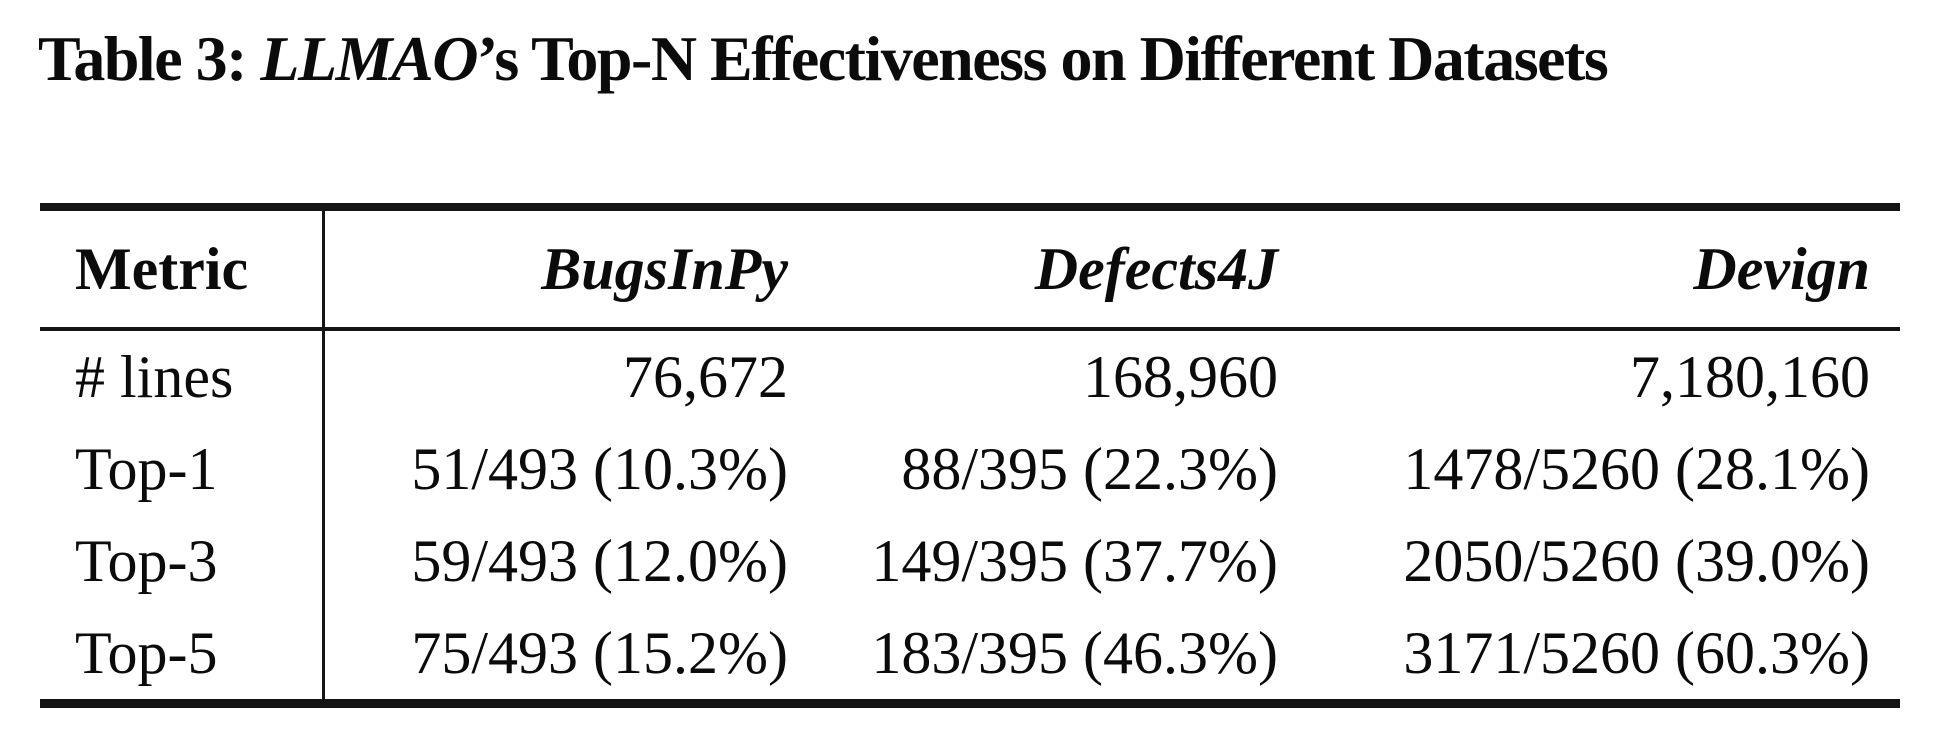  Describe the element at coordinates (1180, 377) in the screenshot. I see `cell-defects4j: 168,960` at that location.